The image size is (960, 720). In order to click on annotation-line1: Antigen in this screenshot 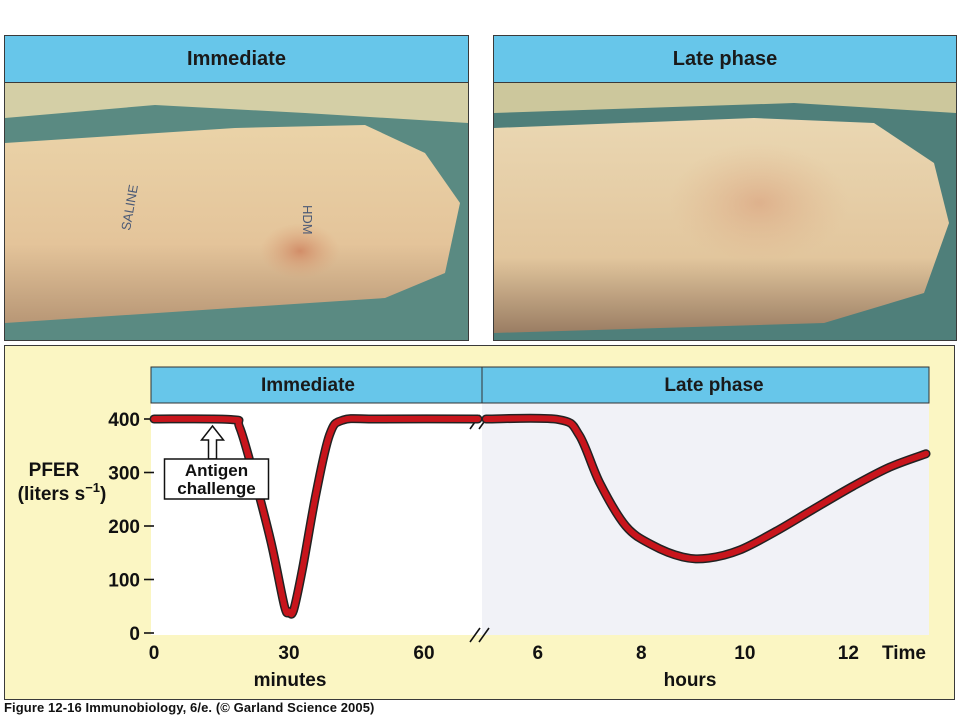, I will do `click(216, 470)`.